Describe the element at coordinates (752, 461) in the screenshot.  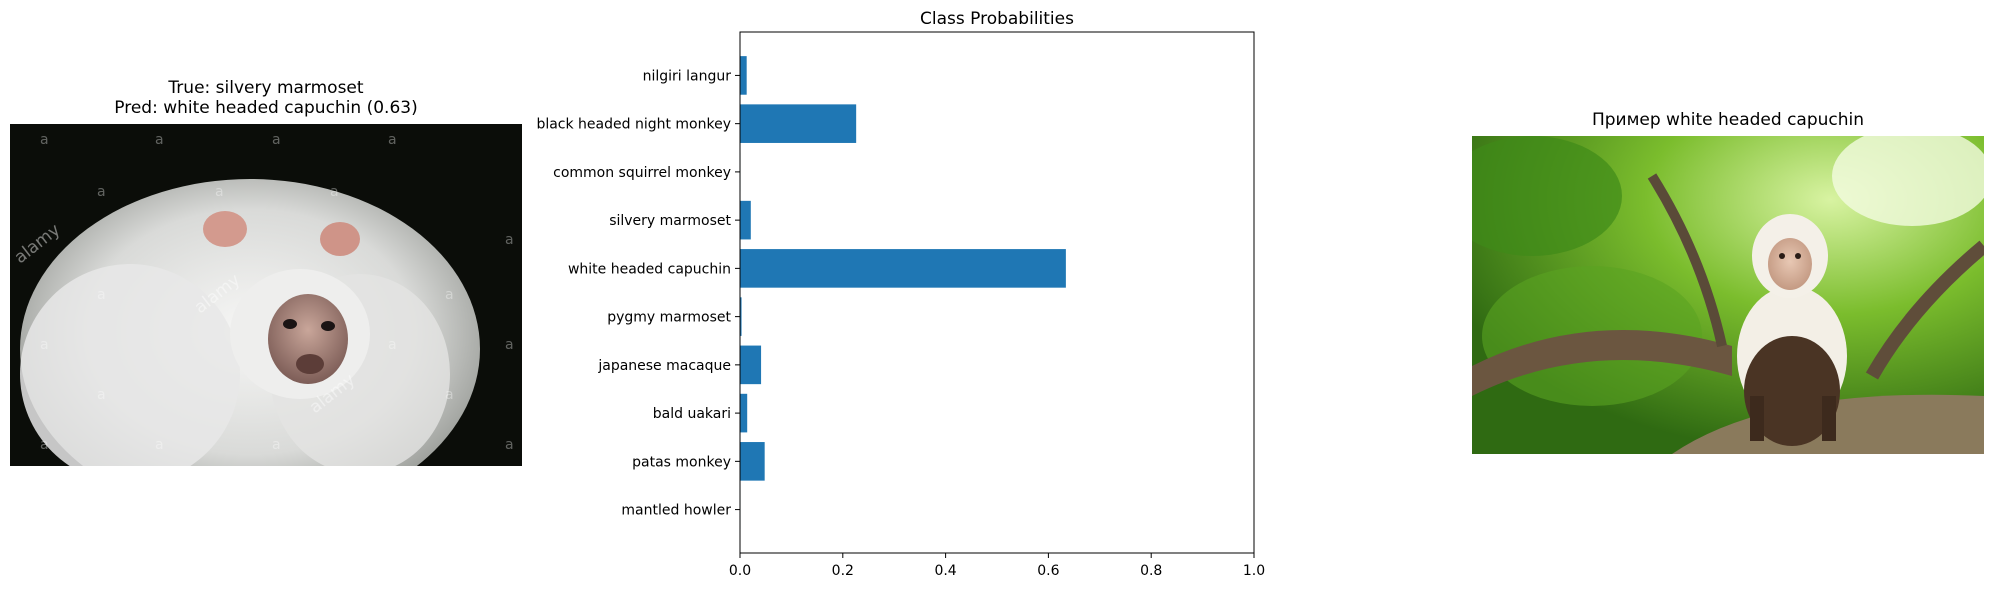
I see `bar-patas-monkey` at that location.